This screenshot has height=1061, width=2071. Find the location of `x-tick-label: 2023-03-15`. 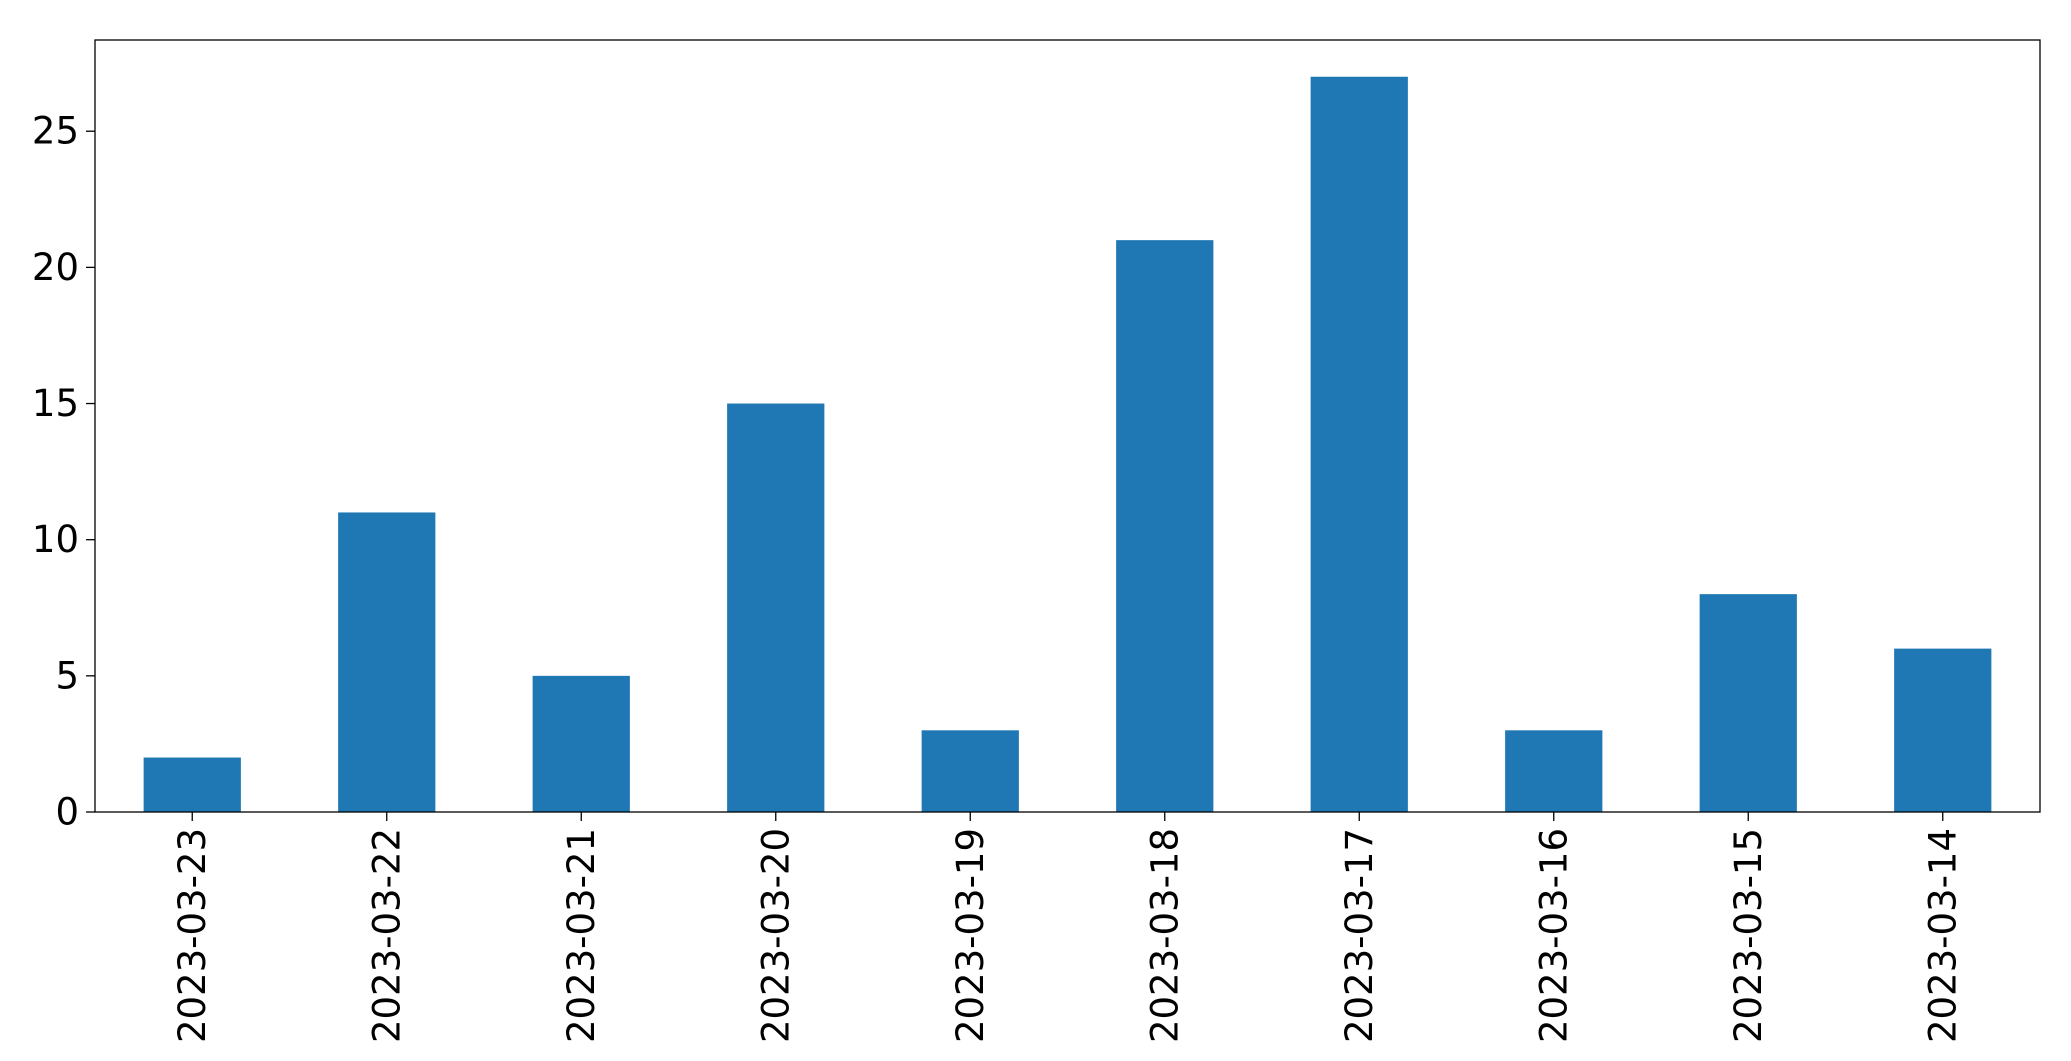

x-tick-label: 2023-03-15 is located at coordinates (1748, 935).